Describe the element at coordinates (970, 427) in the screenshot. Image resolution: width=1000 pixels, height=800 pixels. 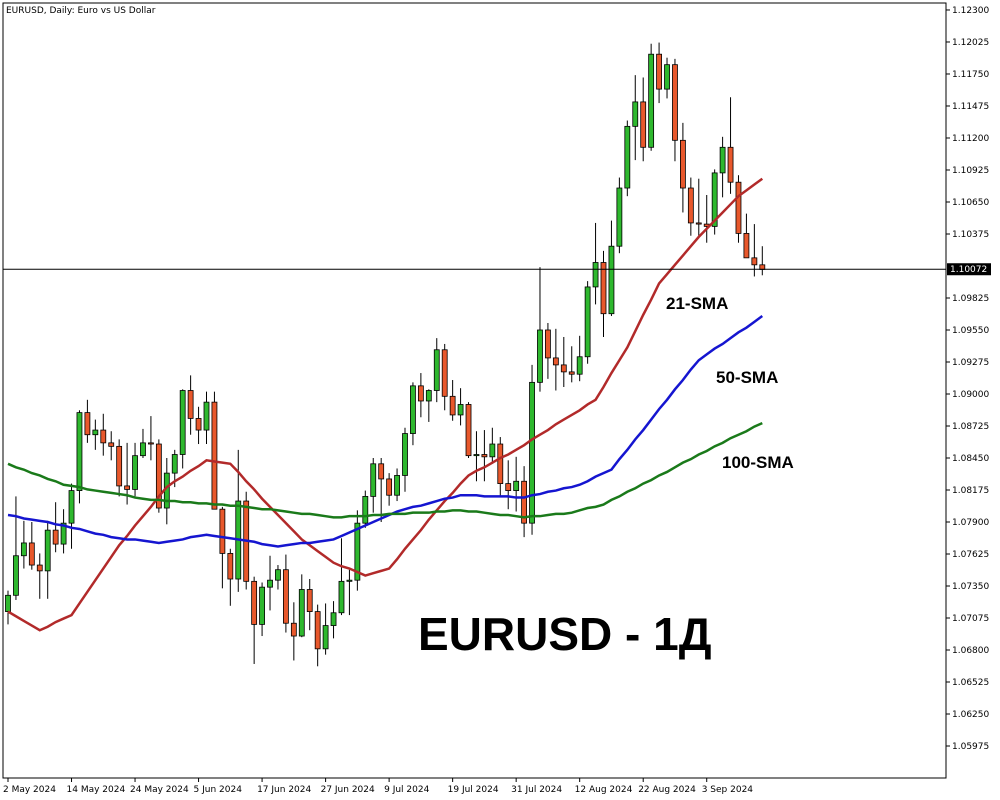
I see `y-tick-label: 1.08725` at that location.